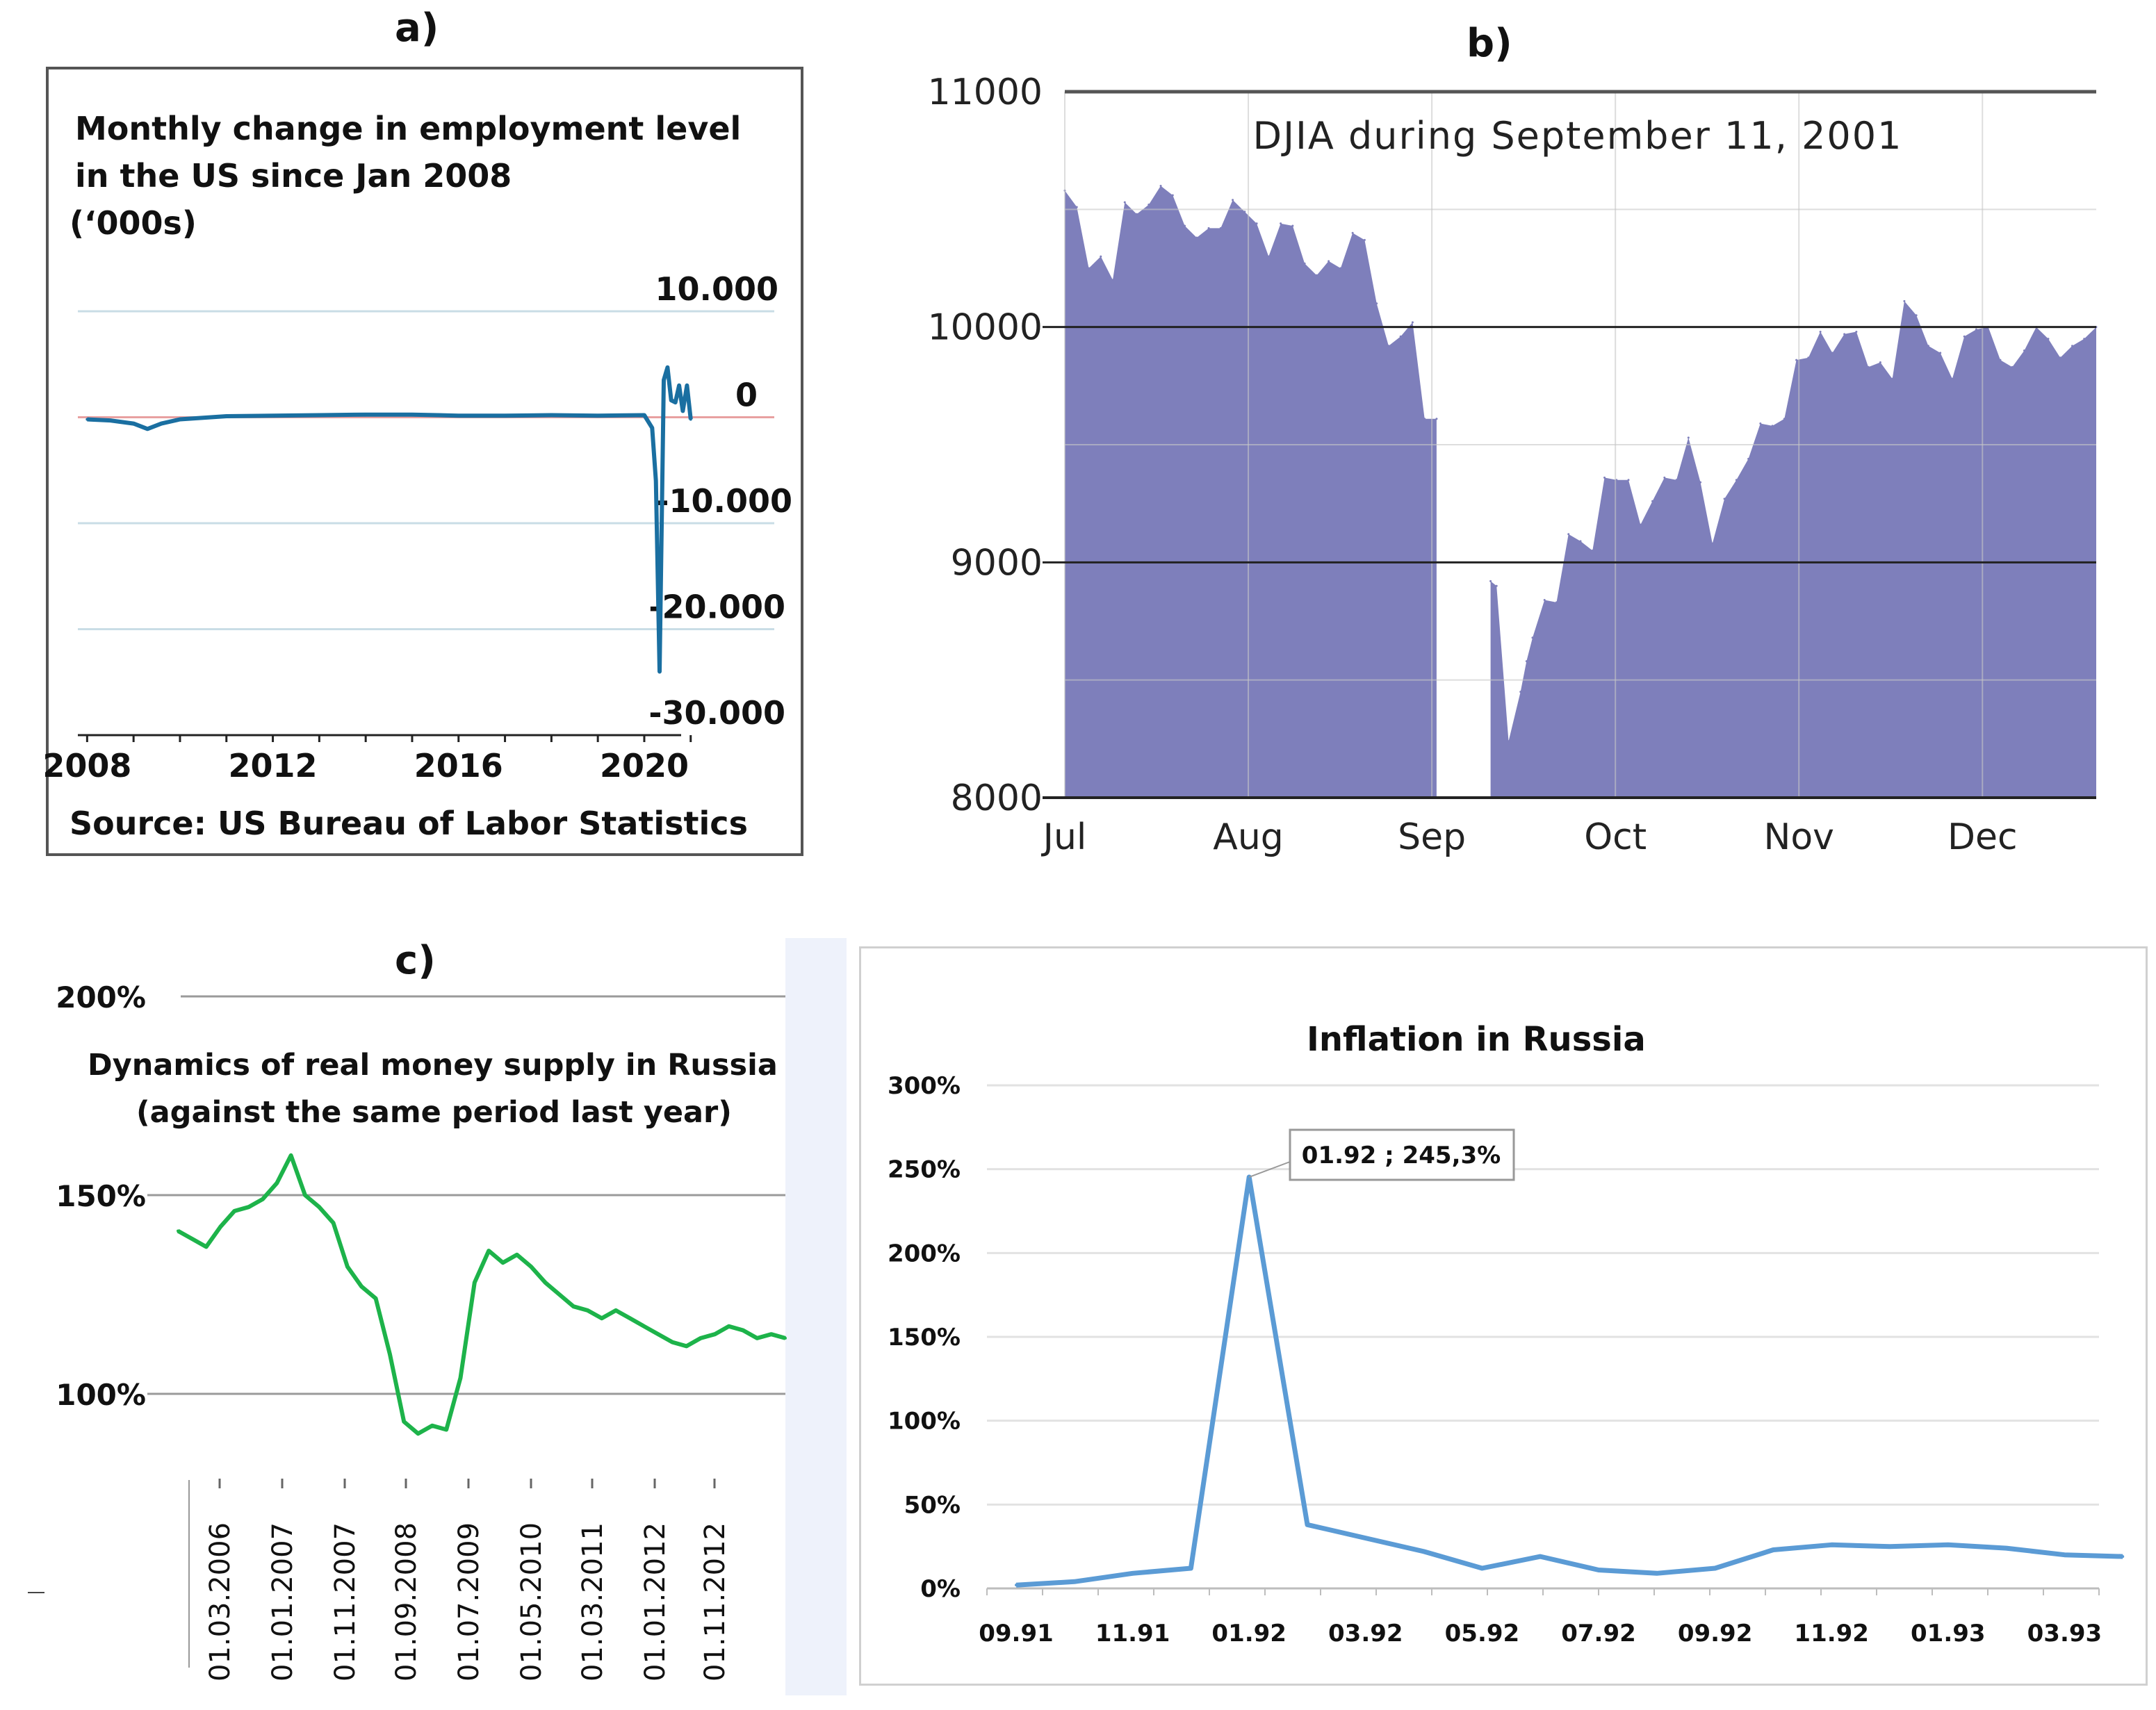 This screenshot has height=1710, width=2156. I want to click on chart-c-x-tick-label: 01.07.2009, so click(469, 1602).